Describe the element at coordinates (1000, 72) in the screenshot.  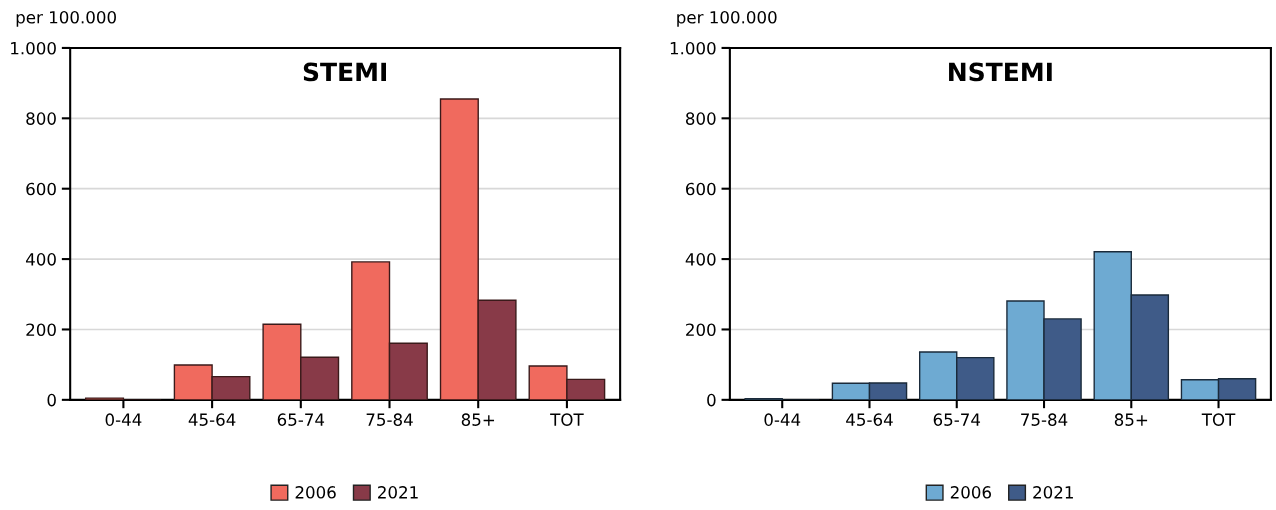
I see `chart-title: NSTEMI` at that location.